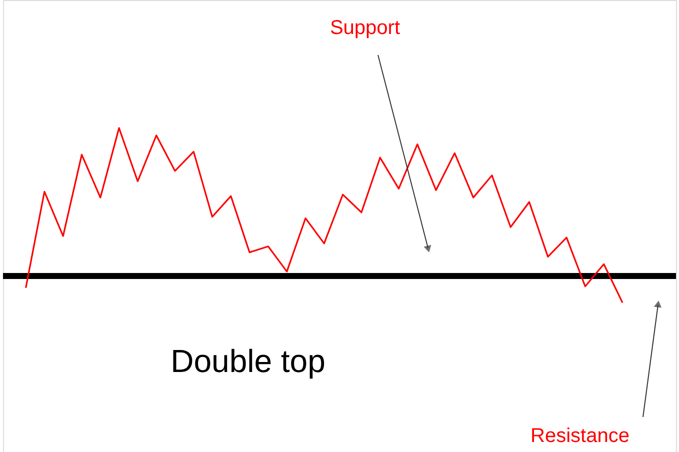 This screenshot has width=679, height=452. I want to click on text: Resistance, so click(580, 436).